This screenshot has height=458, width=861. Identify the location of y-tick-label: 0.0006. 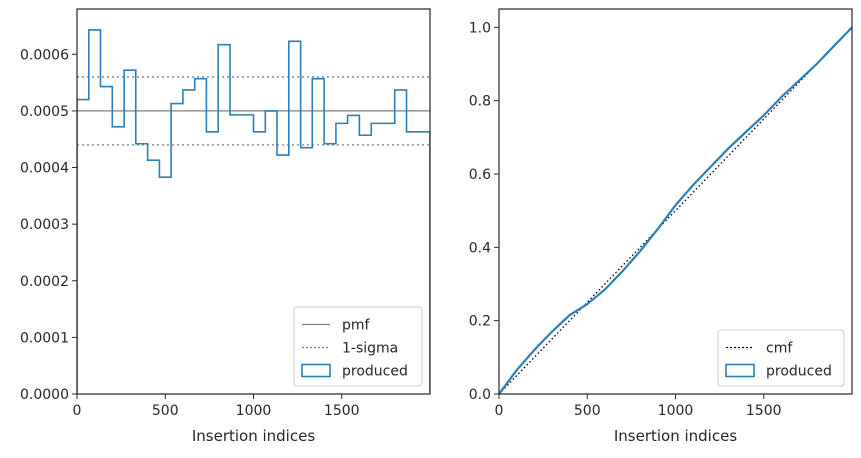
(44, 55).